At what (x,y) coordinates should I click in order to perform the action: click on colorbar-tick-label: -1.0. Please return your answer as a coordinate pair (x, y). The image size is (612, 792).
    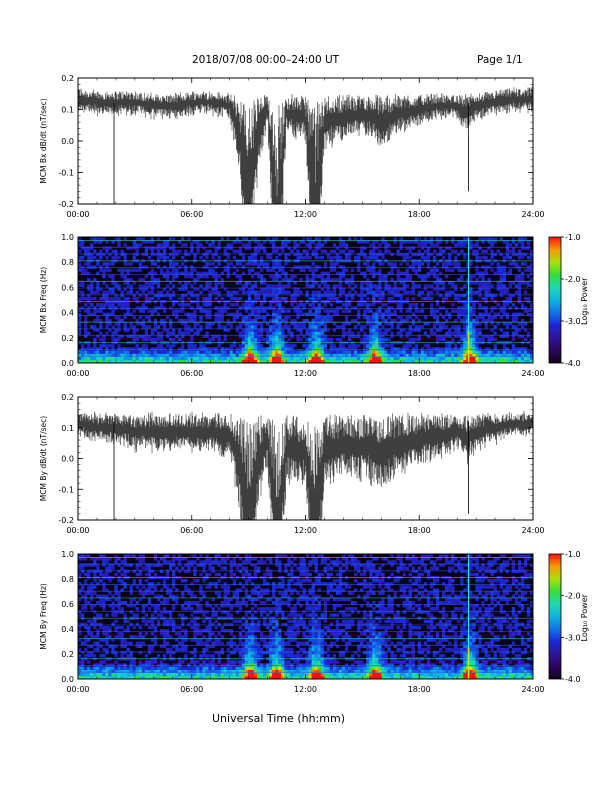
    Looking at the image, I should click on (573, 237).